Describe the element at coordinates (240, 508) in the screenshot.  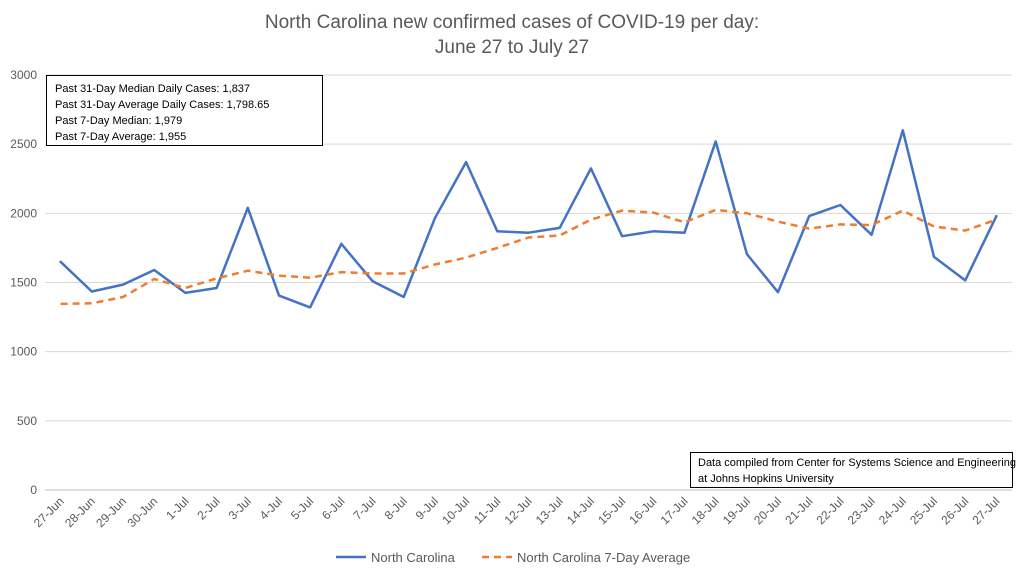
I see `x-tick-label: 3-Jul` at that location.